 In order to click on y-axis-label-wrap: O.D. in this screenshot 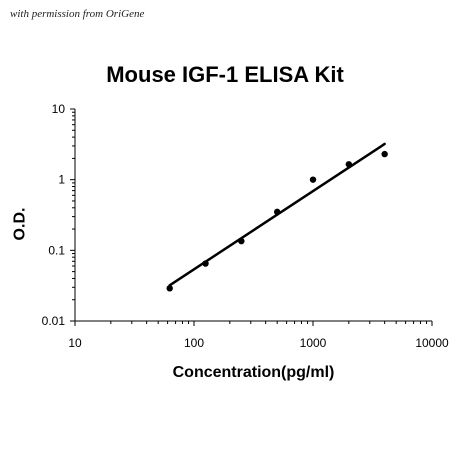, I will do `click(20, 224)`.